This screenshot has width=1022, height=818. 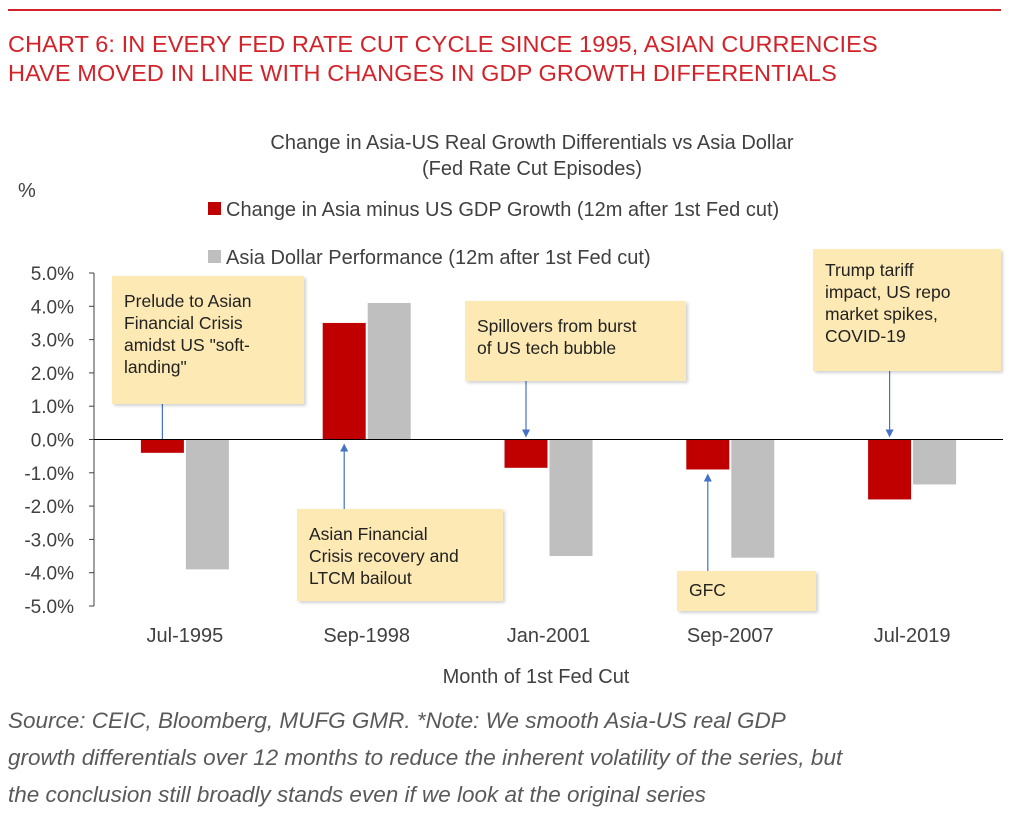 I want to click on bar-asia-dollar-jan-2001, so click(x=571, y=498).